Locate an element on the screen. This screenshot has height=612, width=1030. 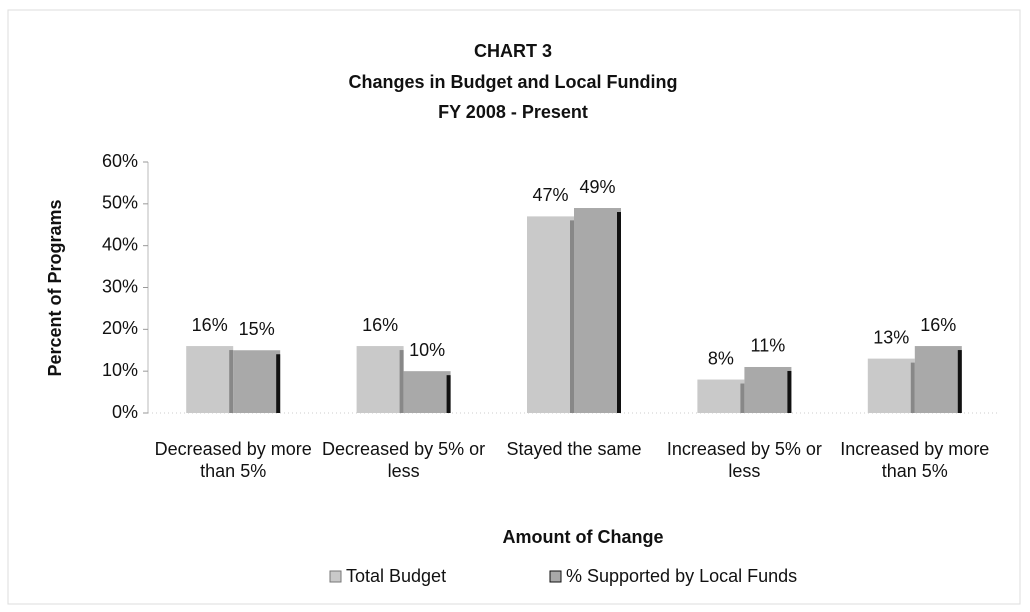
x-tick-label: Decreased by more than 5% is located at coordinates (233, 460).